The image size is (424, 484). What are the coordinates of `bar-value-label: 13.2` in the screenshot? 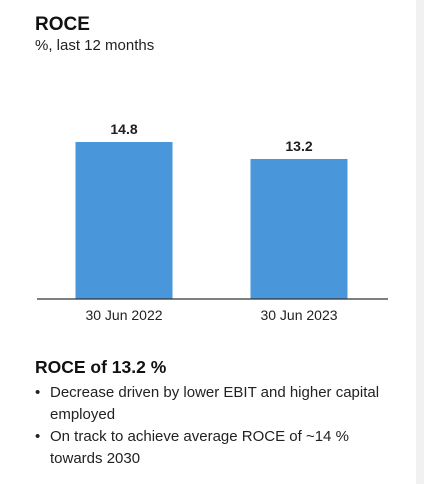 It's located at (298, 146).